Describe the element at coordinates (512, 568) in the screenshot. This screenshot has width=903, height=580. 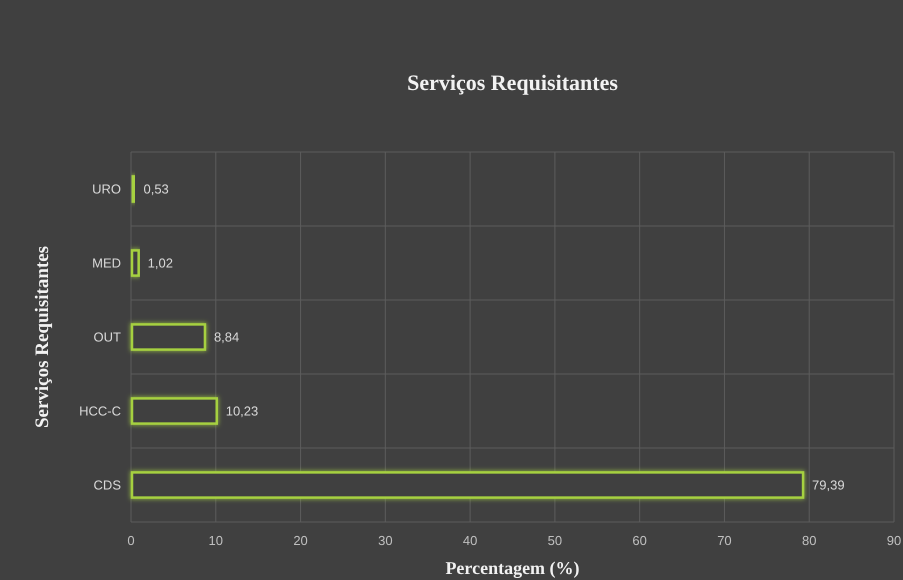
I see `x-axis-title: Percentagem (%)` at that location.